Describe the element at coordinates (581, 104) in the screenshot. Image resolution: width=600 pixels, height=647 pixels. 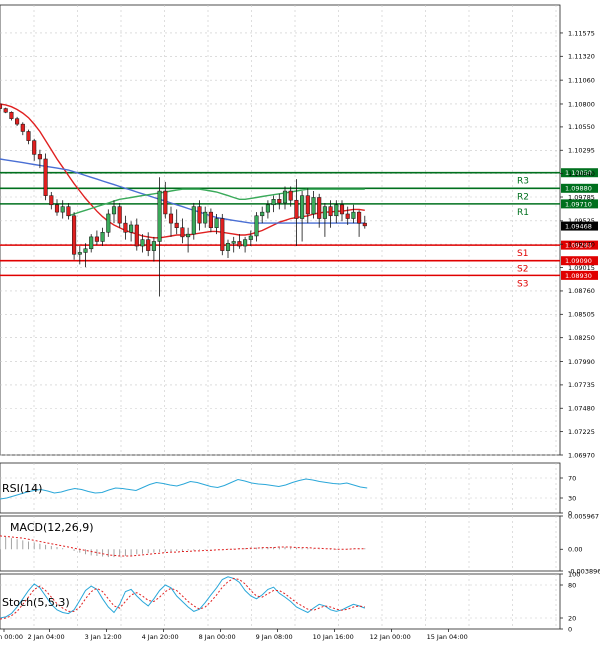
I see `price-tick-label: 1.10800` at that location.